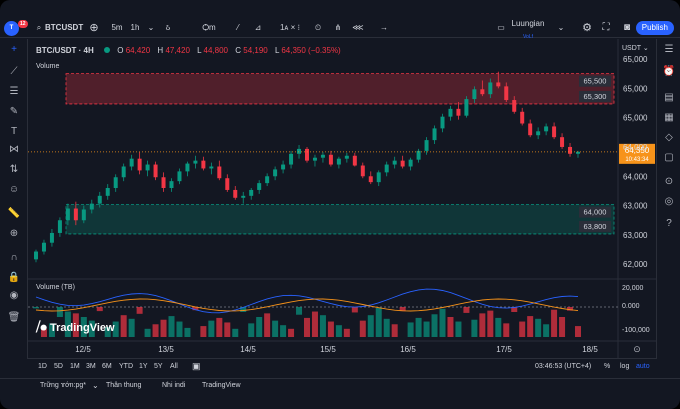 Image resolution: width=680 pixels, height=409 pixels. I want to click on price-tick: 65,000, so click(635, 59).